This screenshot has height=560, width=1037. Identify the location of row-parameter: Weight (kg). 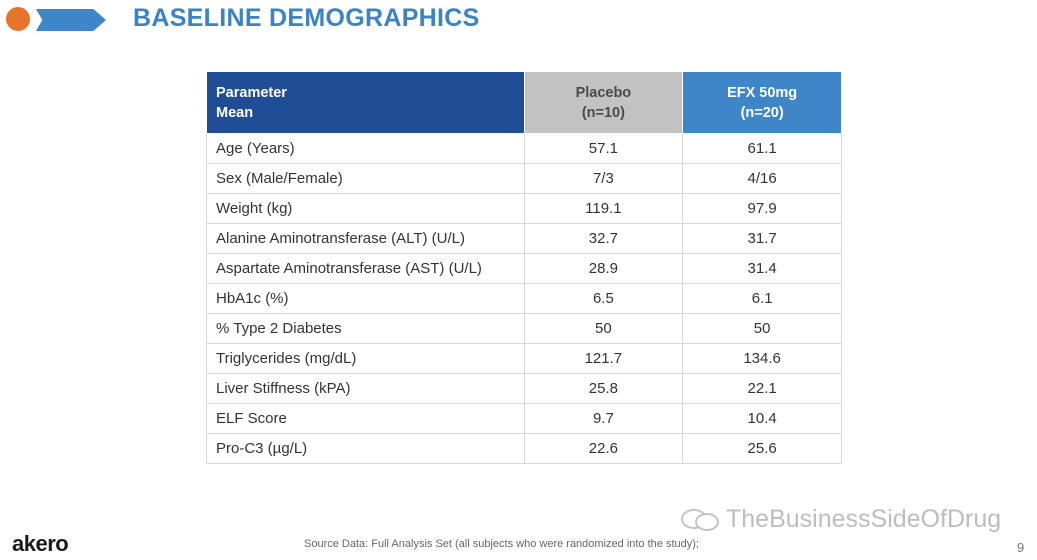
(365, 208).